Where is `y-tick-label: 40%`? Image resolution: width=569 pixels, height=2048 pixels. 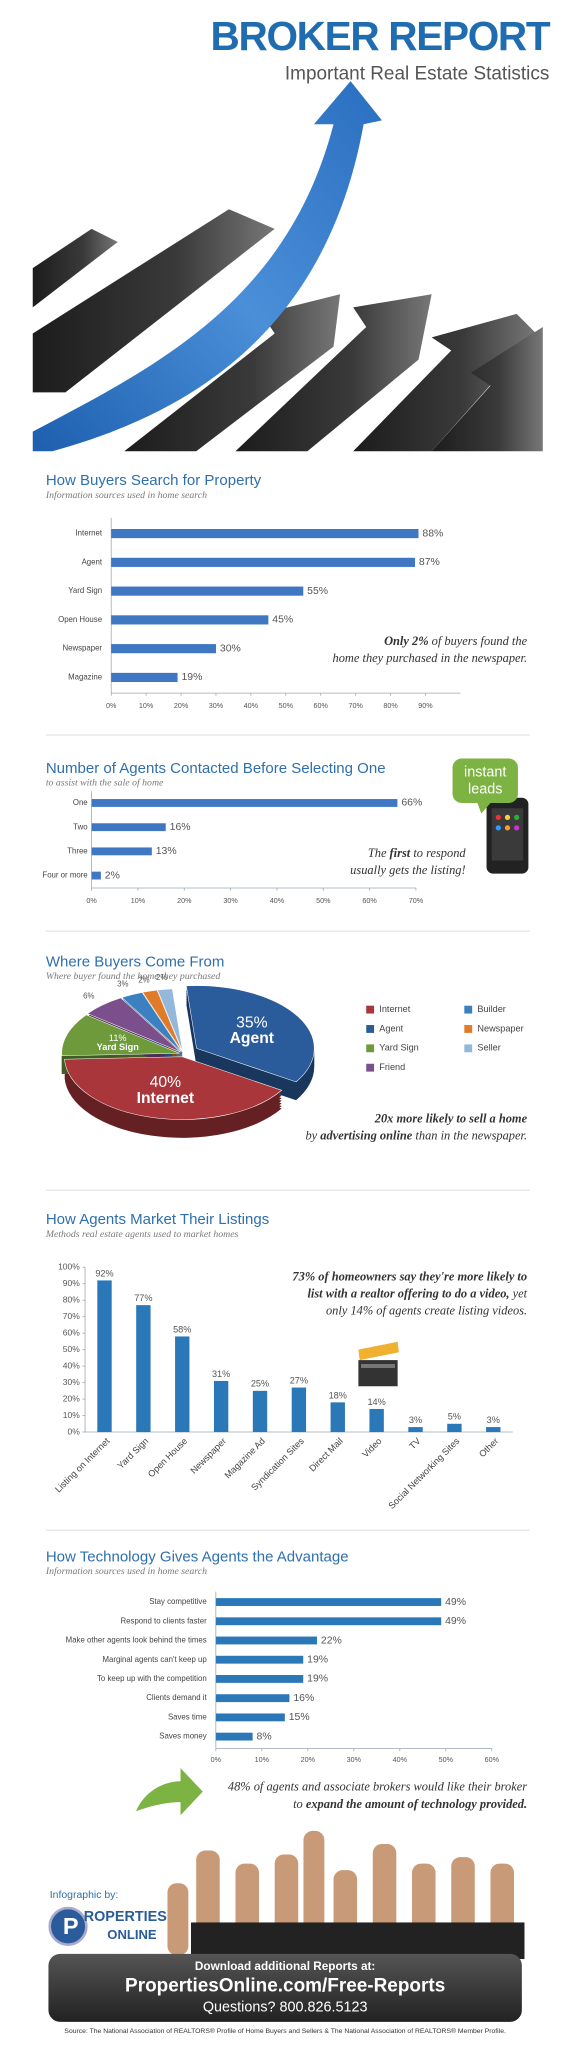
y-tick-label: 40% is located at coordinates (71, 1365).